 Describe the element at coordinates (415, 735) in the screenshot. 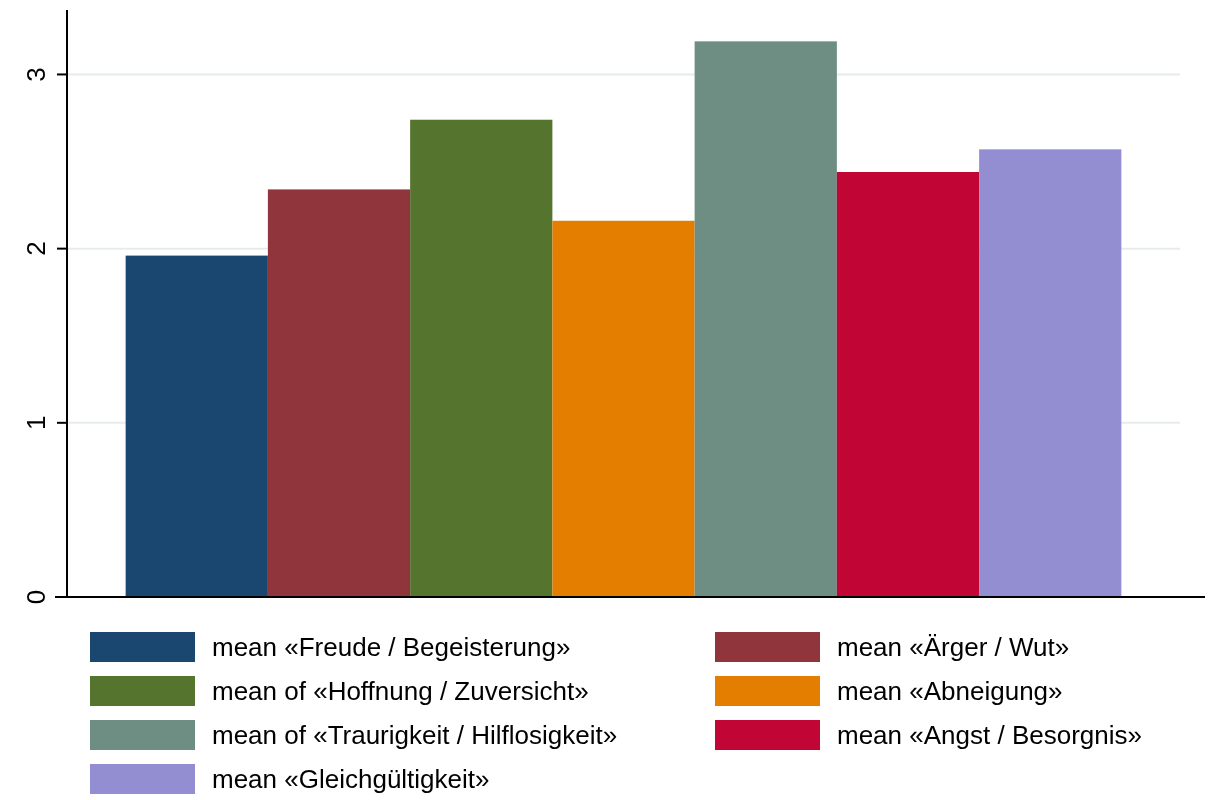

I see `legend-label: mean of «Traurigkeit / Hilflosigkeit»` at that location.